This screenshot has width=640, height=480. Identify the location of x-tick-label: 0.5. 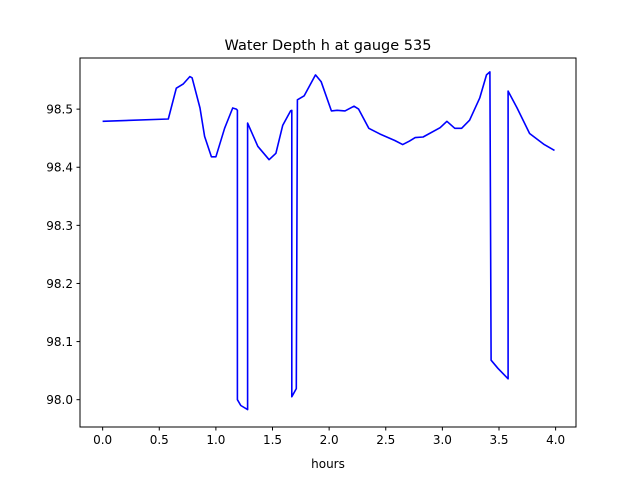
(159, 440).